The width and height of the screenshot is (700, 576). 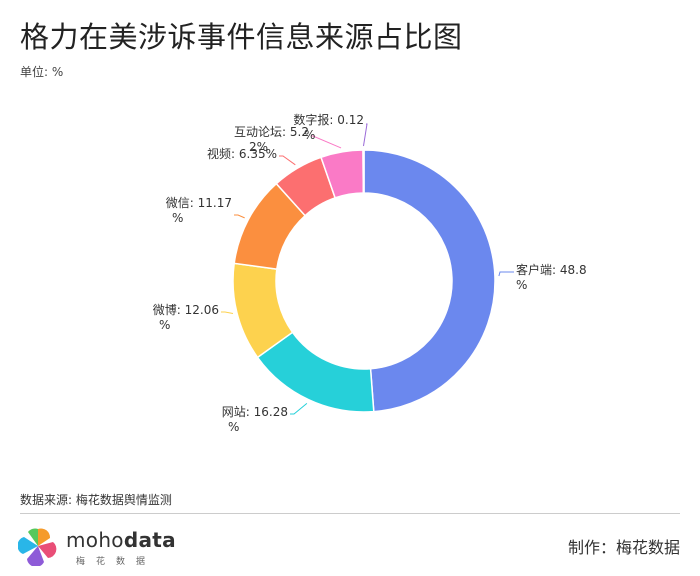 What do you see at coordinates (121, 540) in the screenshot?
I see `logo-wordmark: mohodata` at bounding box center [121, 540].